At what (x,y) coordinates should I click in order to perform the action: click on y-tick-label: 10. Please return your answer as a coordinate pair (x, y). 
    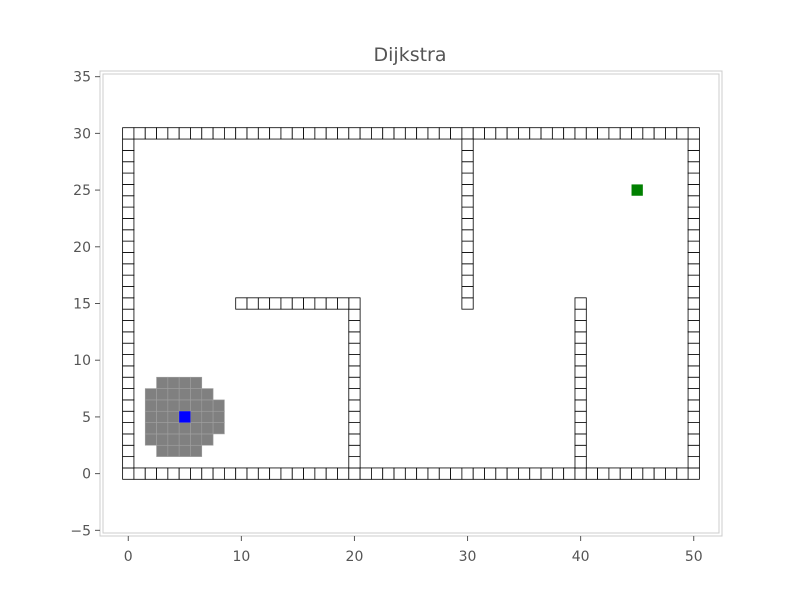
    Looking at the image, I should click on (82, 361).